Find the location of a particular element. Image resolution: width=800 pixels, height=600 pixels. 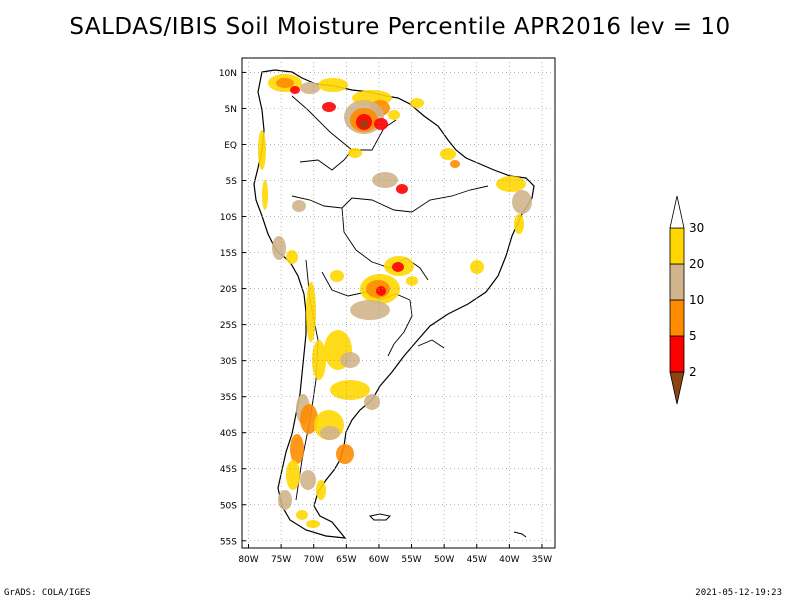

colorbar-label: 10 is located at coordinates (696, 300).